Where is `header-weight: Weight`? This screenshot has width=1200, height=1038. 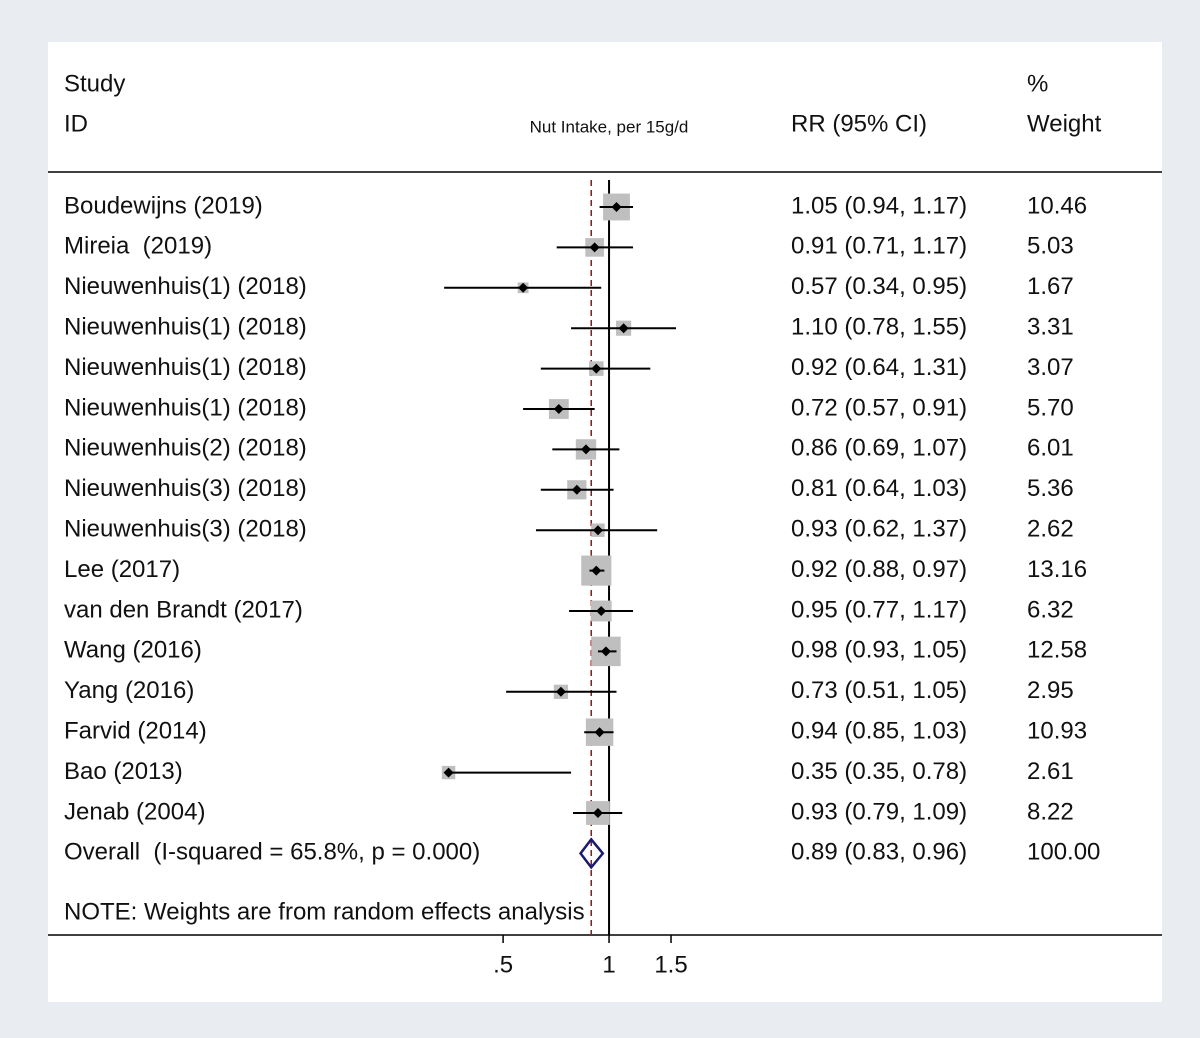
header-weight: Weight is located at coordinates (1064, 123).